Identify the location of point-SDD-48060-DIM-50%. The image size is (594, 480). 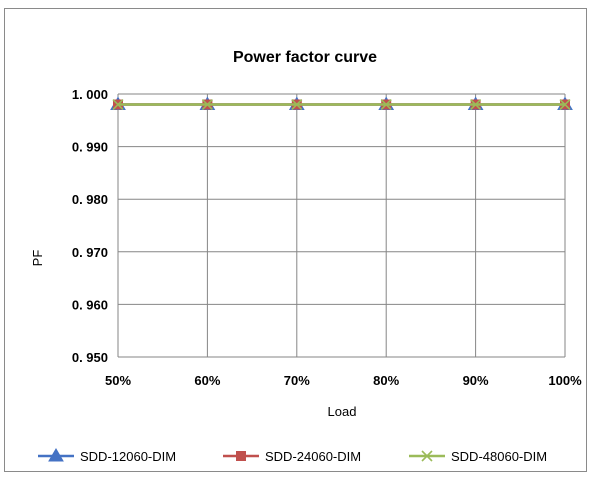
(118, 104).